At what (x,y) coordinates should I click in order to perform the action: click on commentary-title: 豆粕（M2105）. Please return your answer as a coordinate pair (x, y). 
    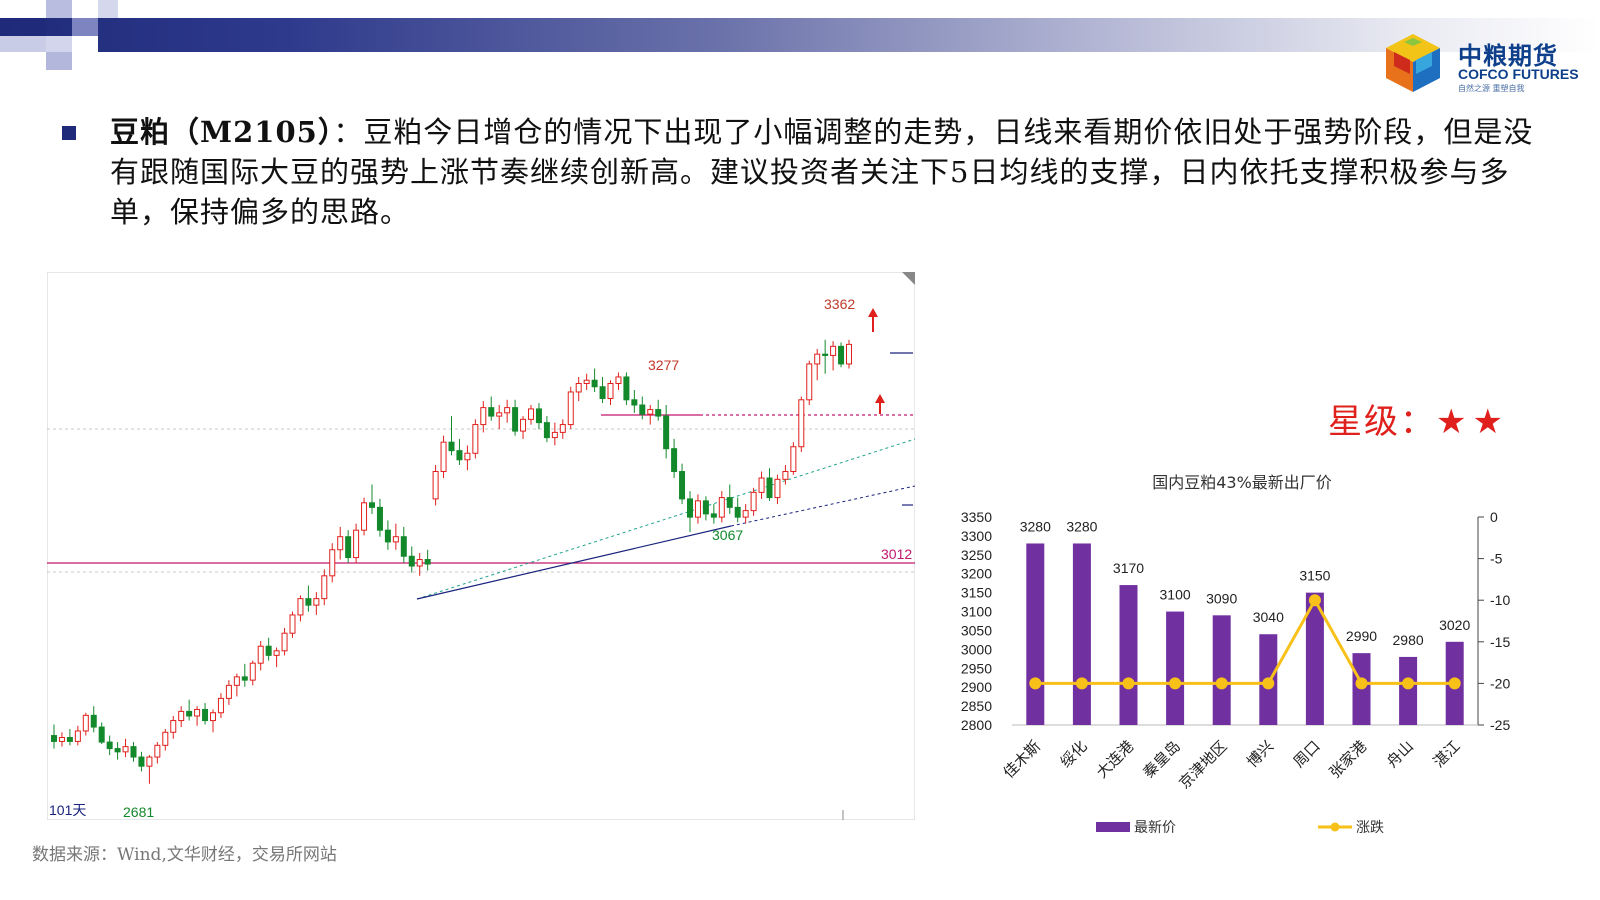
    Looking at the image, I should click on (222, 132).